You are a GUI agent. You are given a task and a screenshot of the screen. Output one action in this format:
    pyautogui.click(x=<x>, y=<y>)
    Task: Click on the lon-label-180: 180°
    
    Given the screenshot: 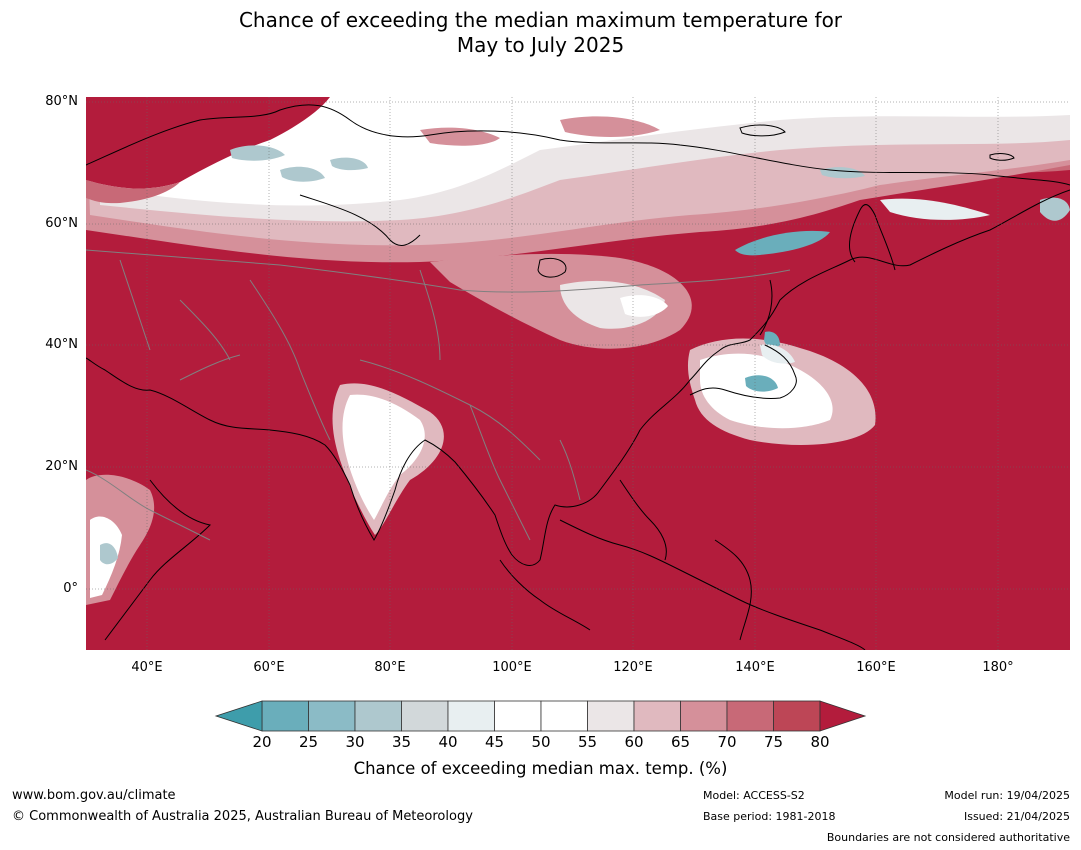 What is the action you would take?
    pyautogui.click(x=998, y=667)
    